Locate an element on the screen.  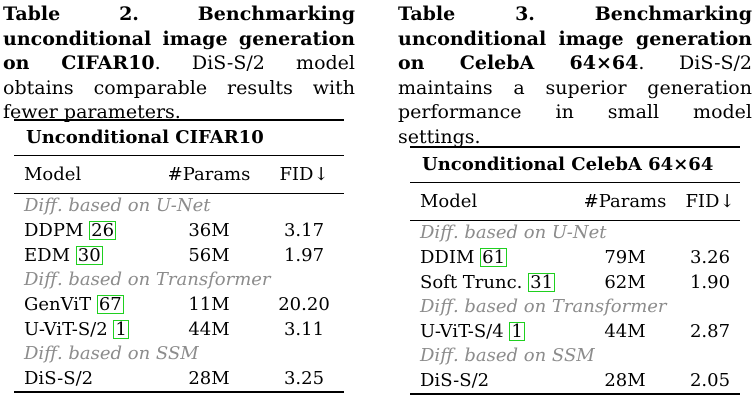
fid-cell: 20.20 is located at coordinates (304, 304).